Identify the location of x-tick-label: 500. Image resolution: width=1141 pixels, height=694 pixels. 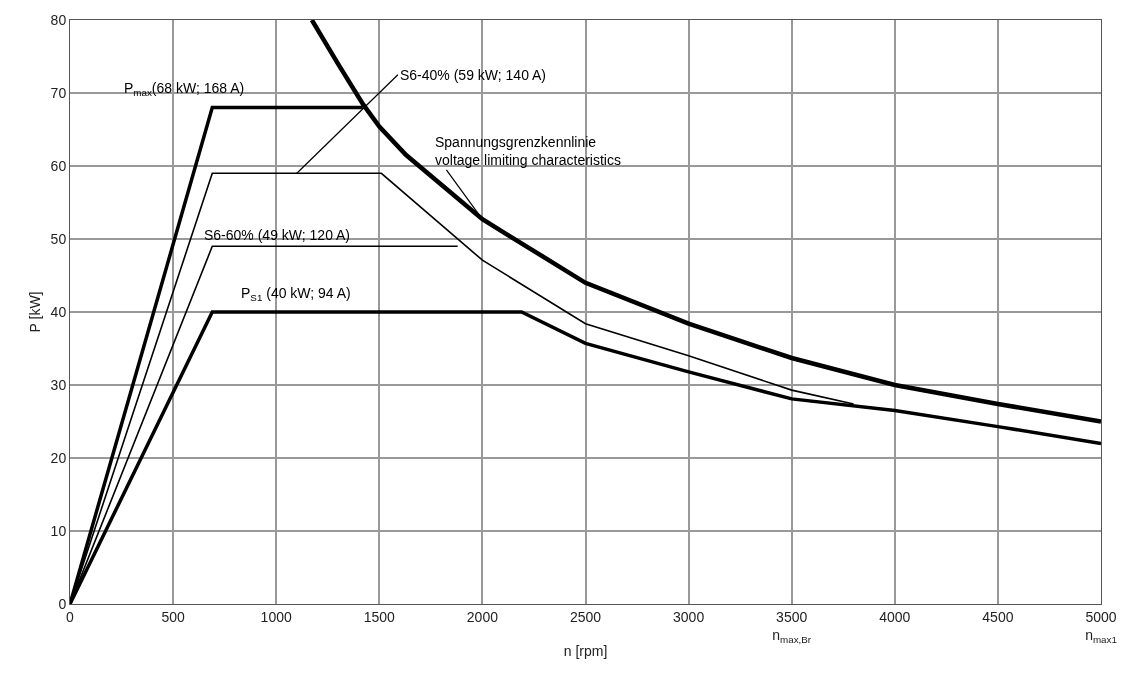
(173, 616).